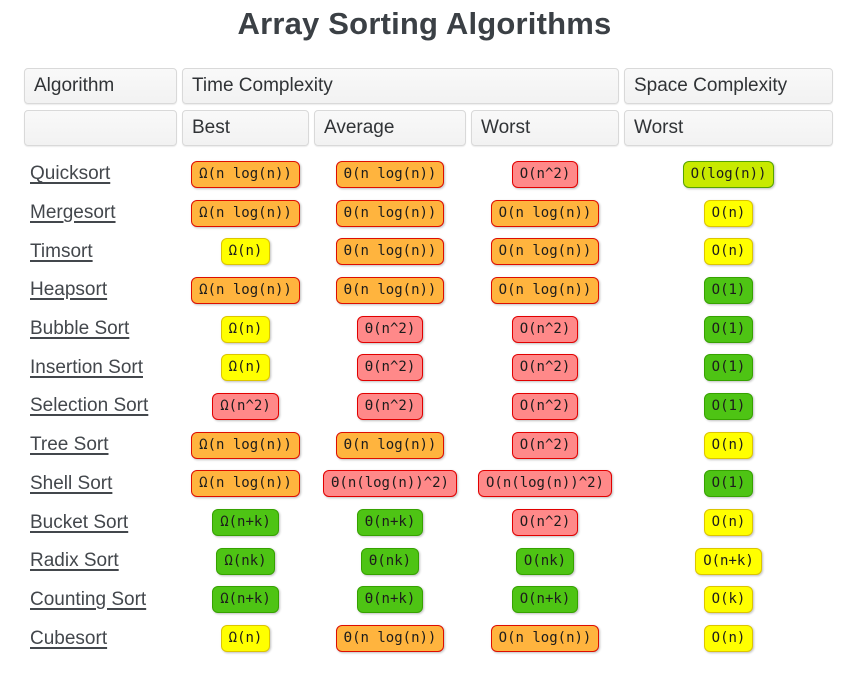 This screenshot has width=849, height=700. I want to click on table-row-name-cell: Counting Sort, so click(100, 600).